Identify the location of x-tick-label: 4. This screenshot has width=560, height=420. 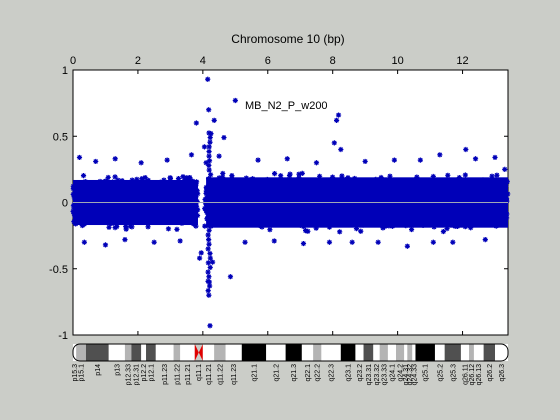
(203, 61).